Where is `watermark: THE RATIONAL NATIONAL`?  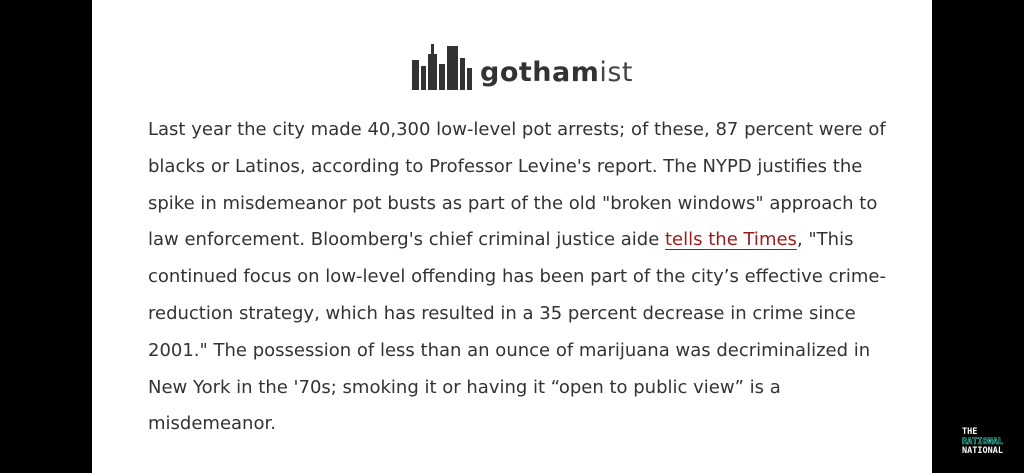
watermark: THE RATIONAL NATIONAL is located at coordinates (983, 442).